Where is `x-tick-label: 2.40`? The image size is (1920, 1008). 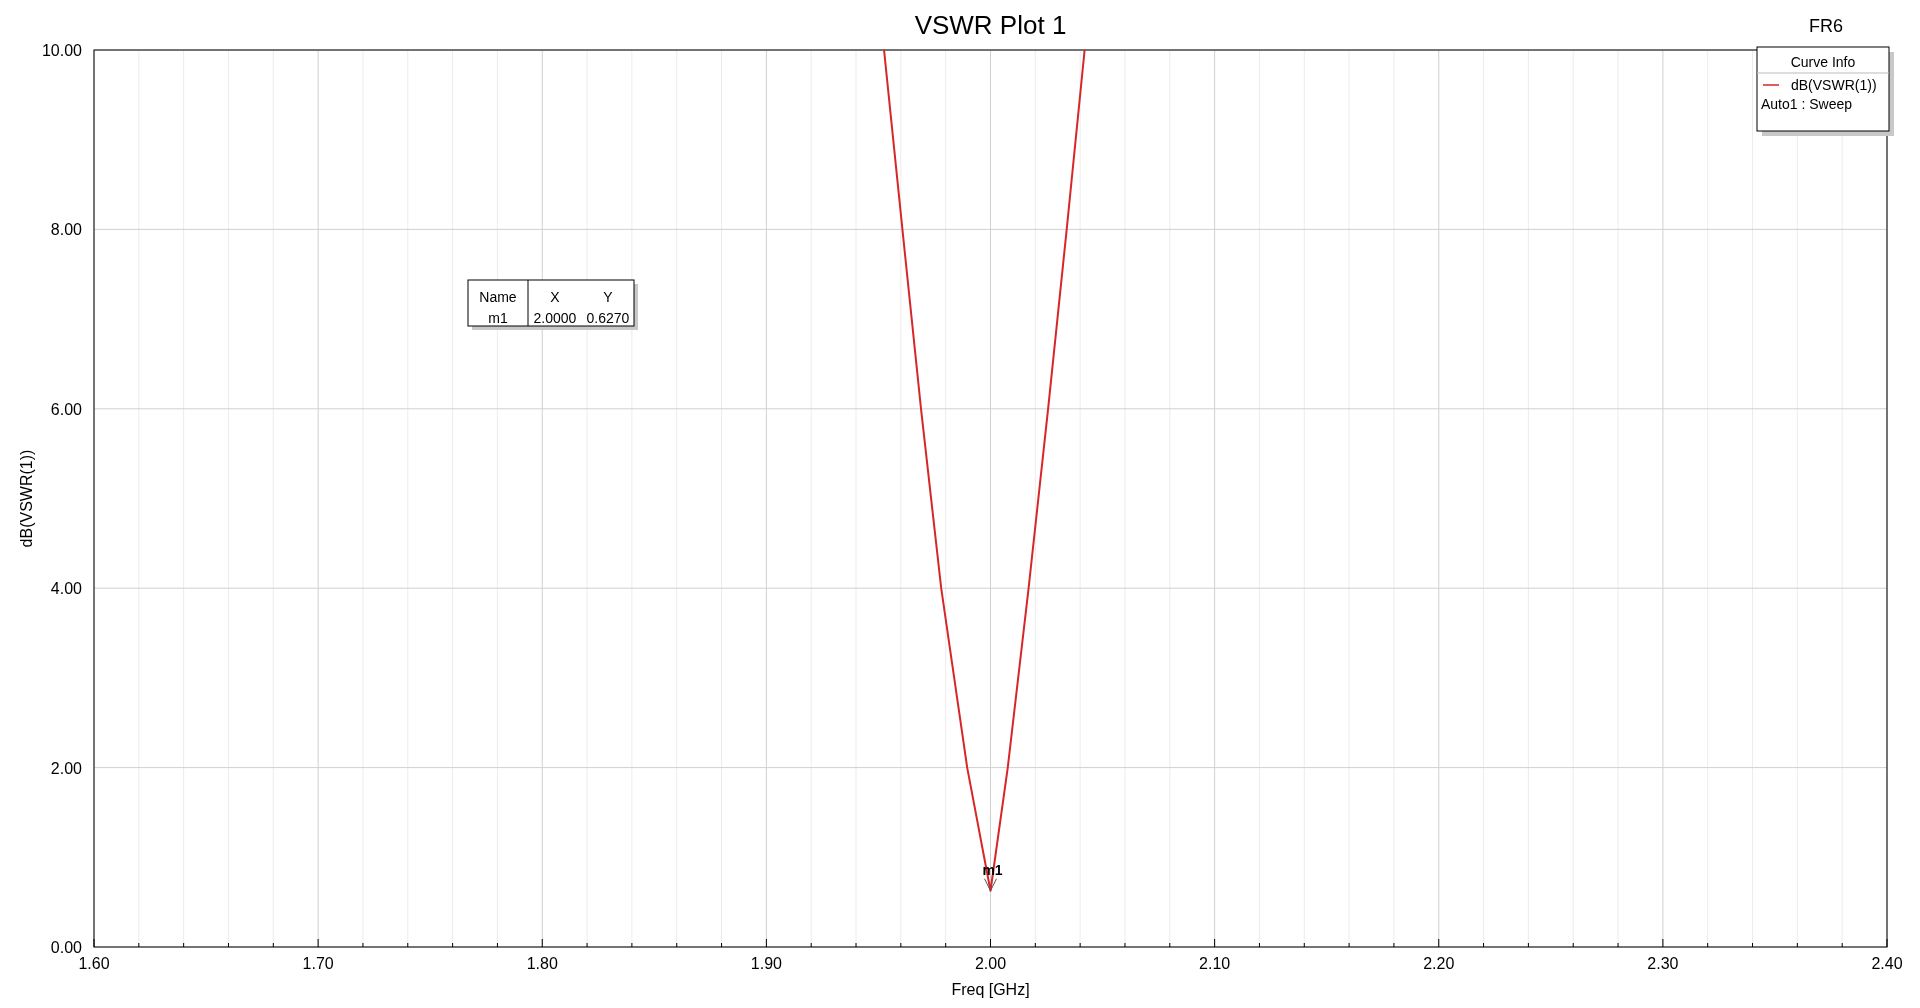
x-tick-label: 2.40 is located at coordinates (1887, 963).